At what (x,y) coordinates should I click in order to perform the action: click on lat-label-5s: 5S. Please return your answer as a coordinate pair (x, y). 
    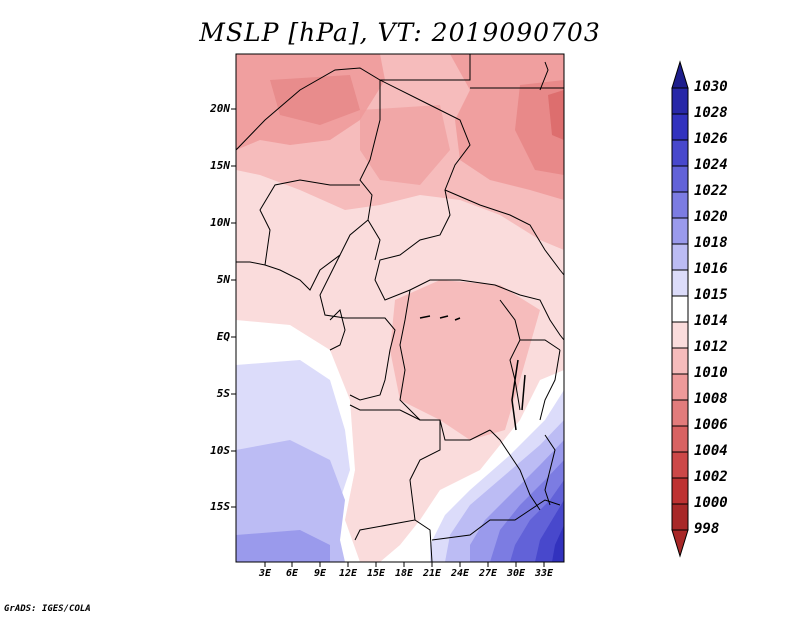
    Looking at the image, I should click on (223, 393).